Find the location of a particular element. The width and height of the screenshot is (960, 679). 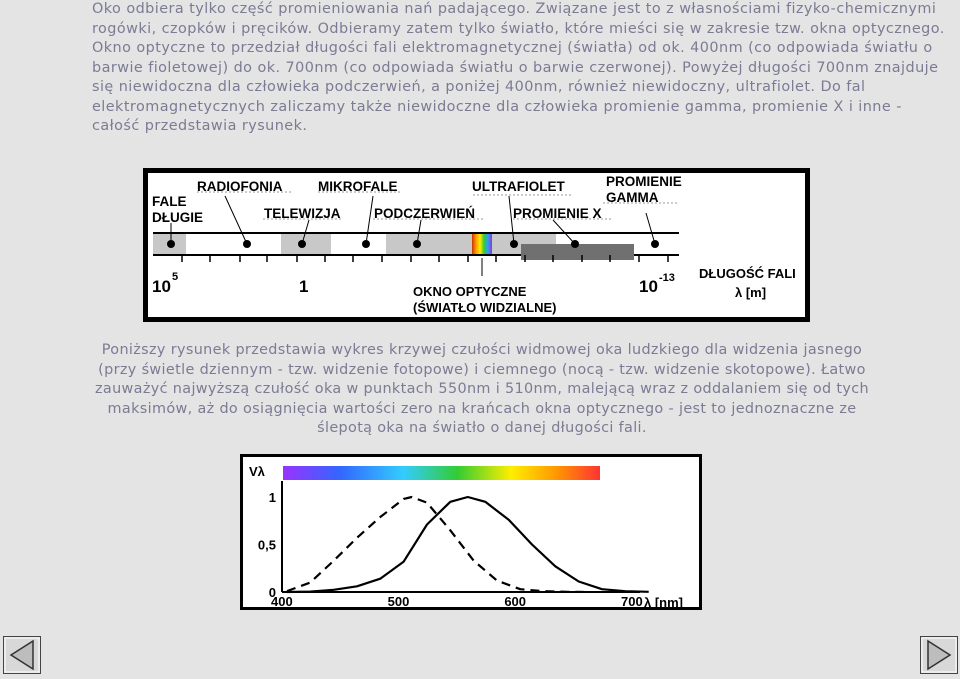

label-podczerwien: PODCZERWIEŃ is located at coordinates (424, 213).